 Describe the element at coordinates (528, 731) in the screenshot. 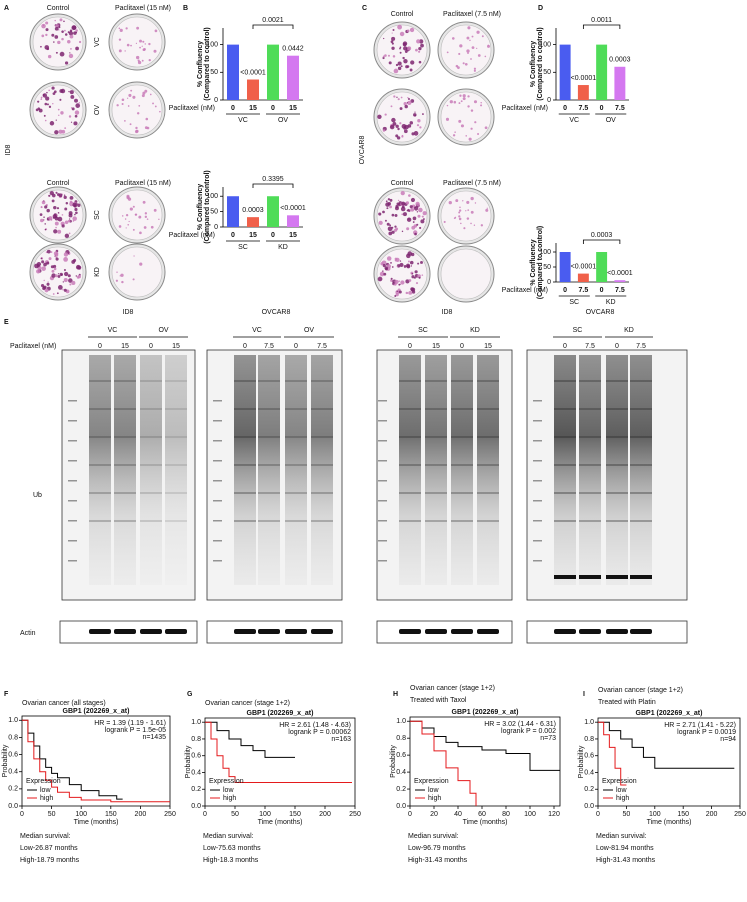

I see `plot-stat: logrank P = 0.002` at that location.